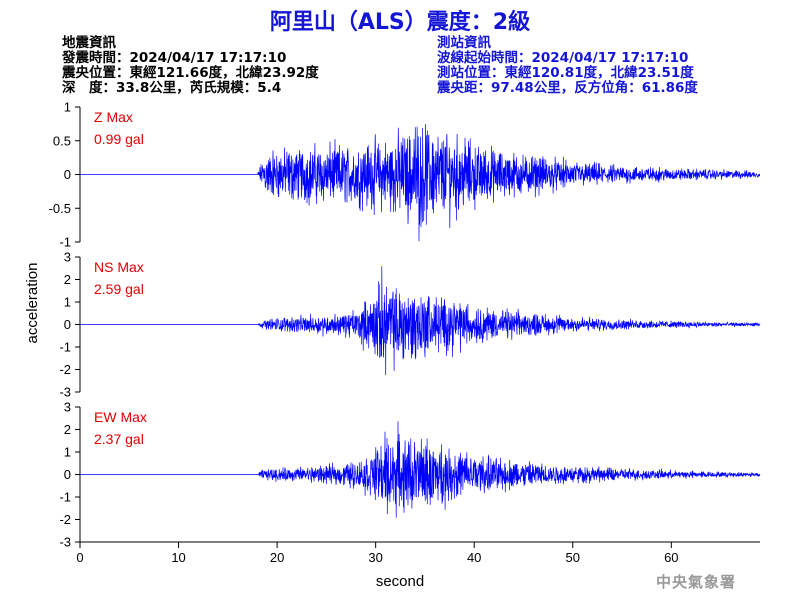 The height and width of the screenshot is (600, 800). What do you see at coordinates (67, 107) in the screenshot?
I see `y-tick-label-z: 1` at bounding box center [67, 107].